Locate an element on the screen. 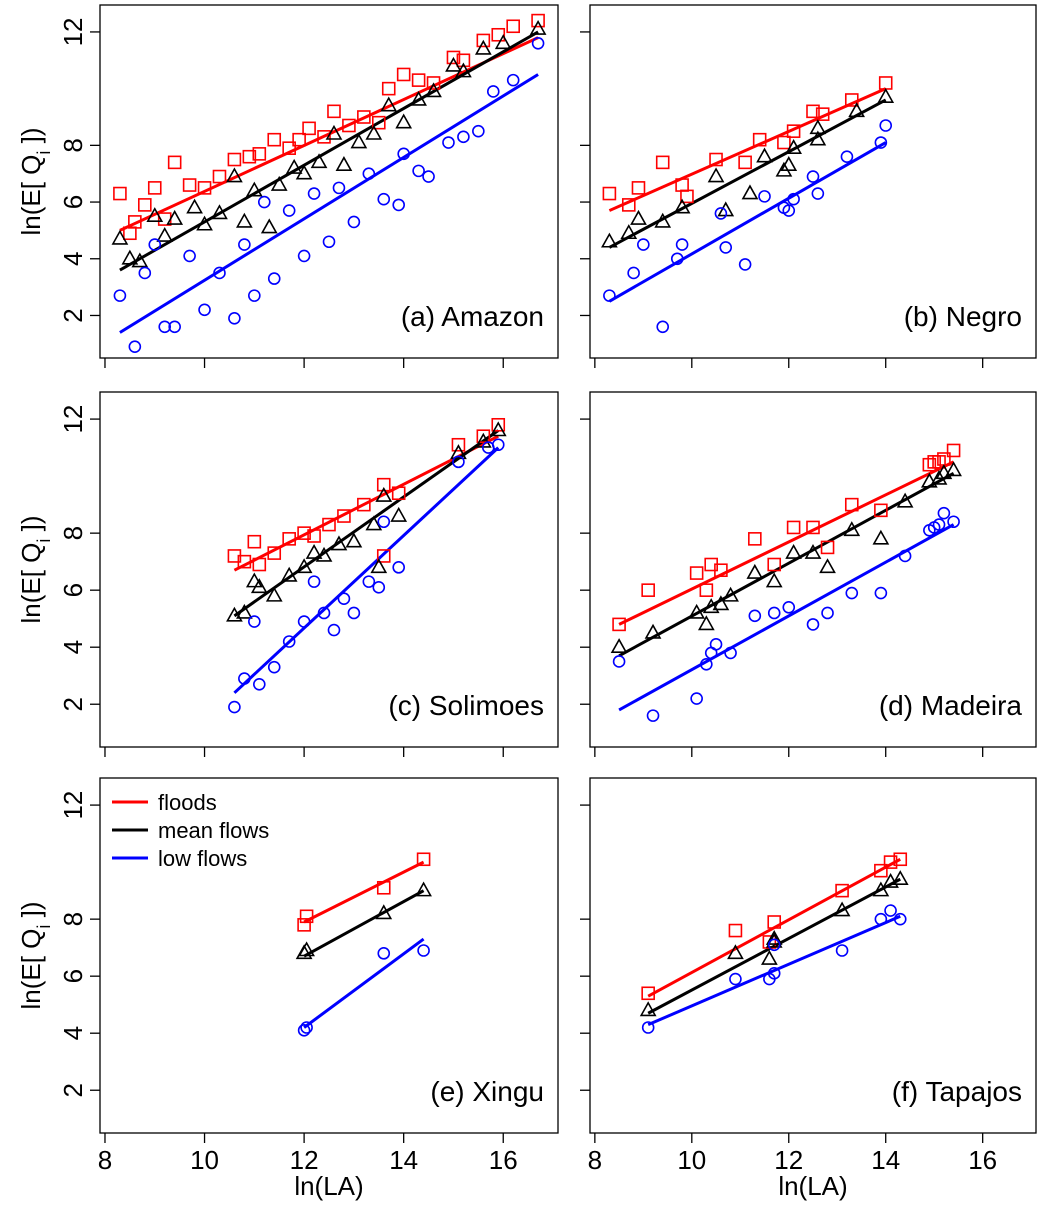 This screenshot has height=1216, width=1041. panel-title: (e) Xingu is located at coordinates (487, 1091).